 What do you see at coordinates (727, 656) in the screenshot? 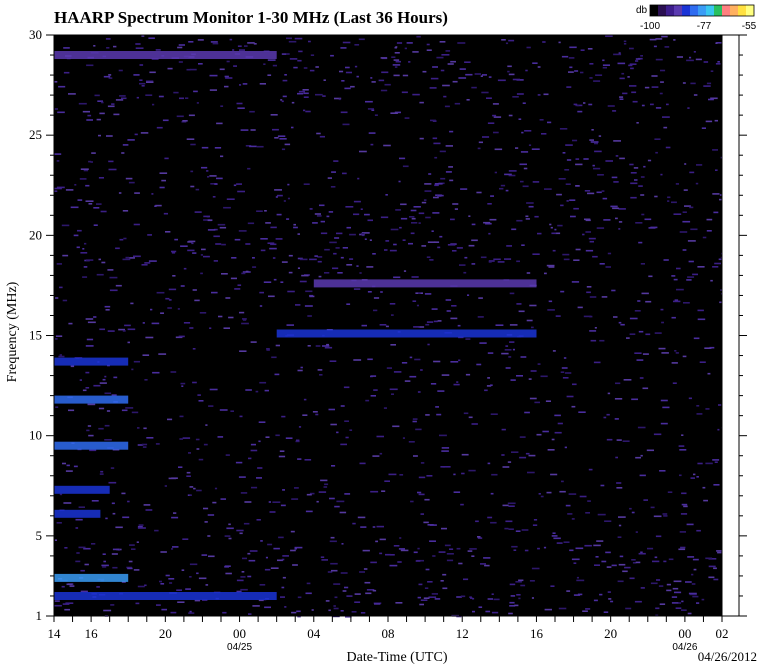
I see `date-stamp: 04/26/2012` at bounding box center [727, 656].